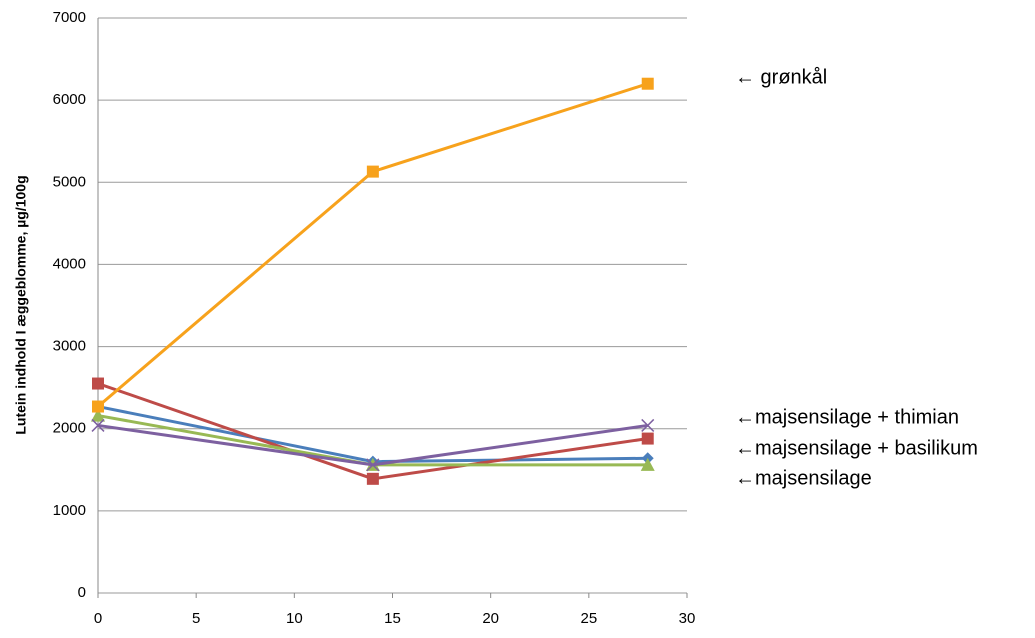 The width and height of the screenshot is (1035, 638). I want to click on x-tick-label: 30, so click(687, 618).